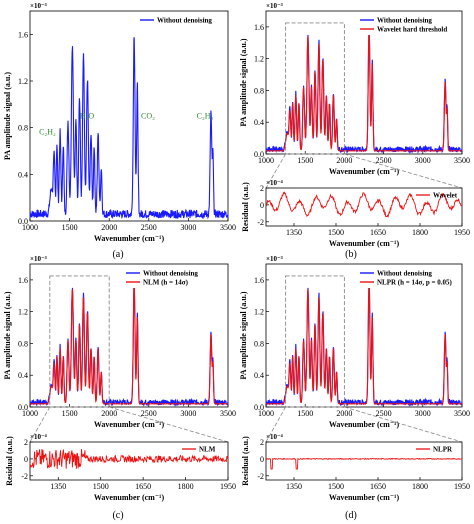 The width and height of the screenshot is (474, 524). What do you see at coordinates (259, 407) in the screenshot?
I see `panel-d-ytick-label: 0.0` at bounding box center [259, 407].